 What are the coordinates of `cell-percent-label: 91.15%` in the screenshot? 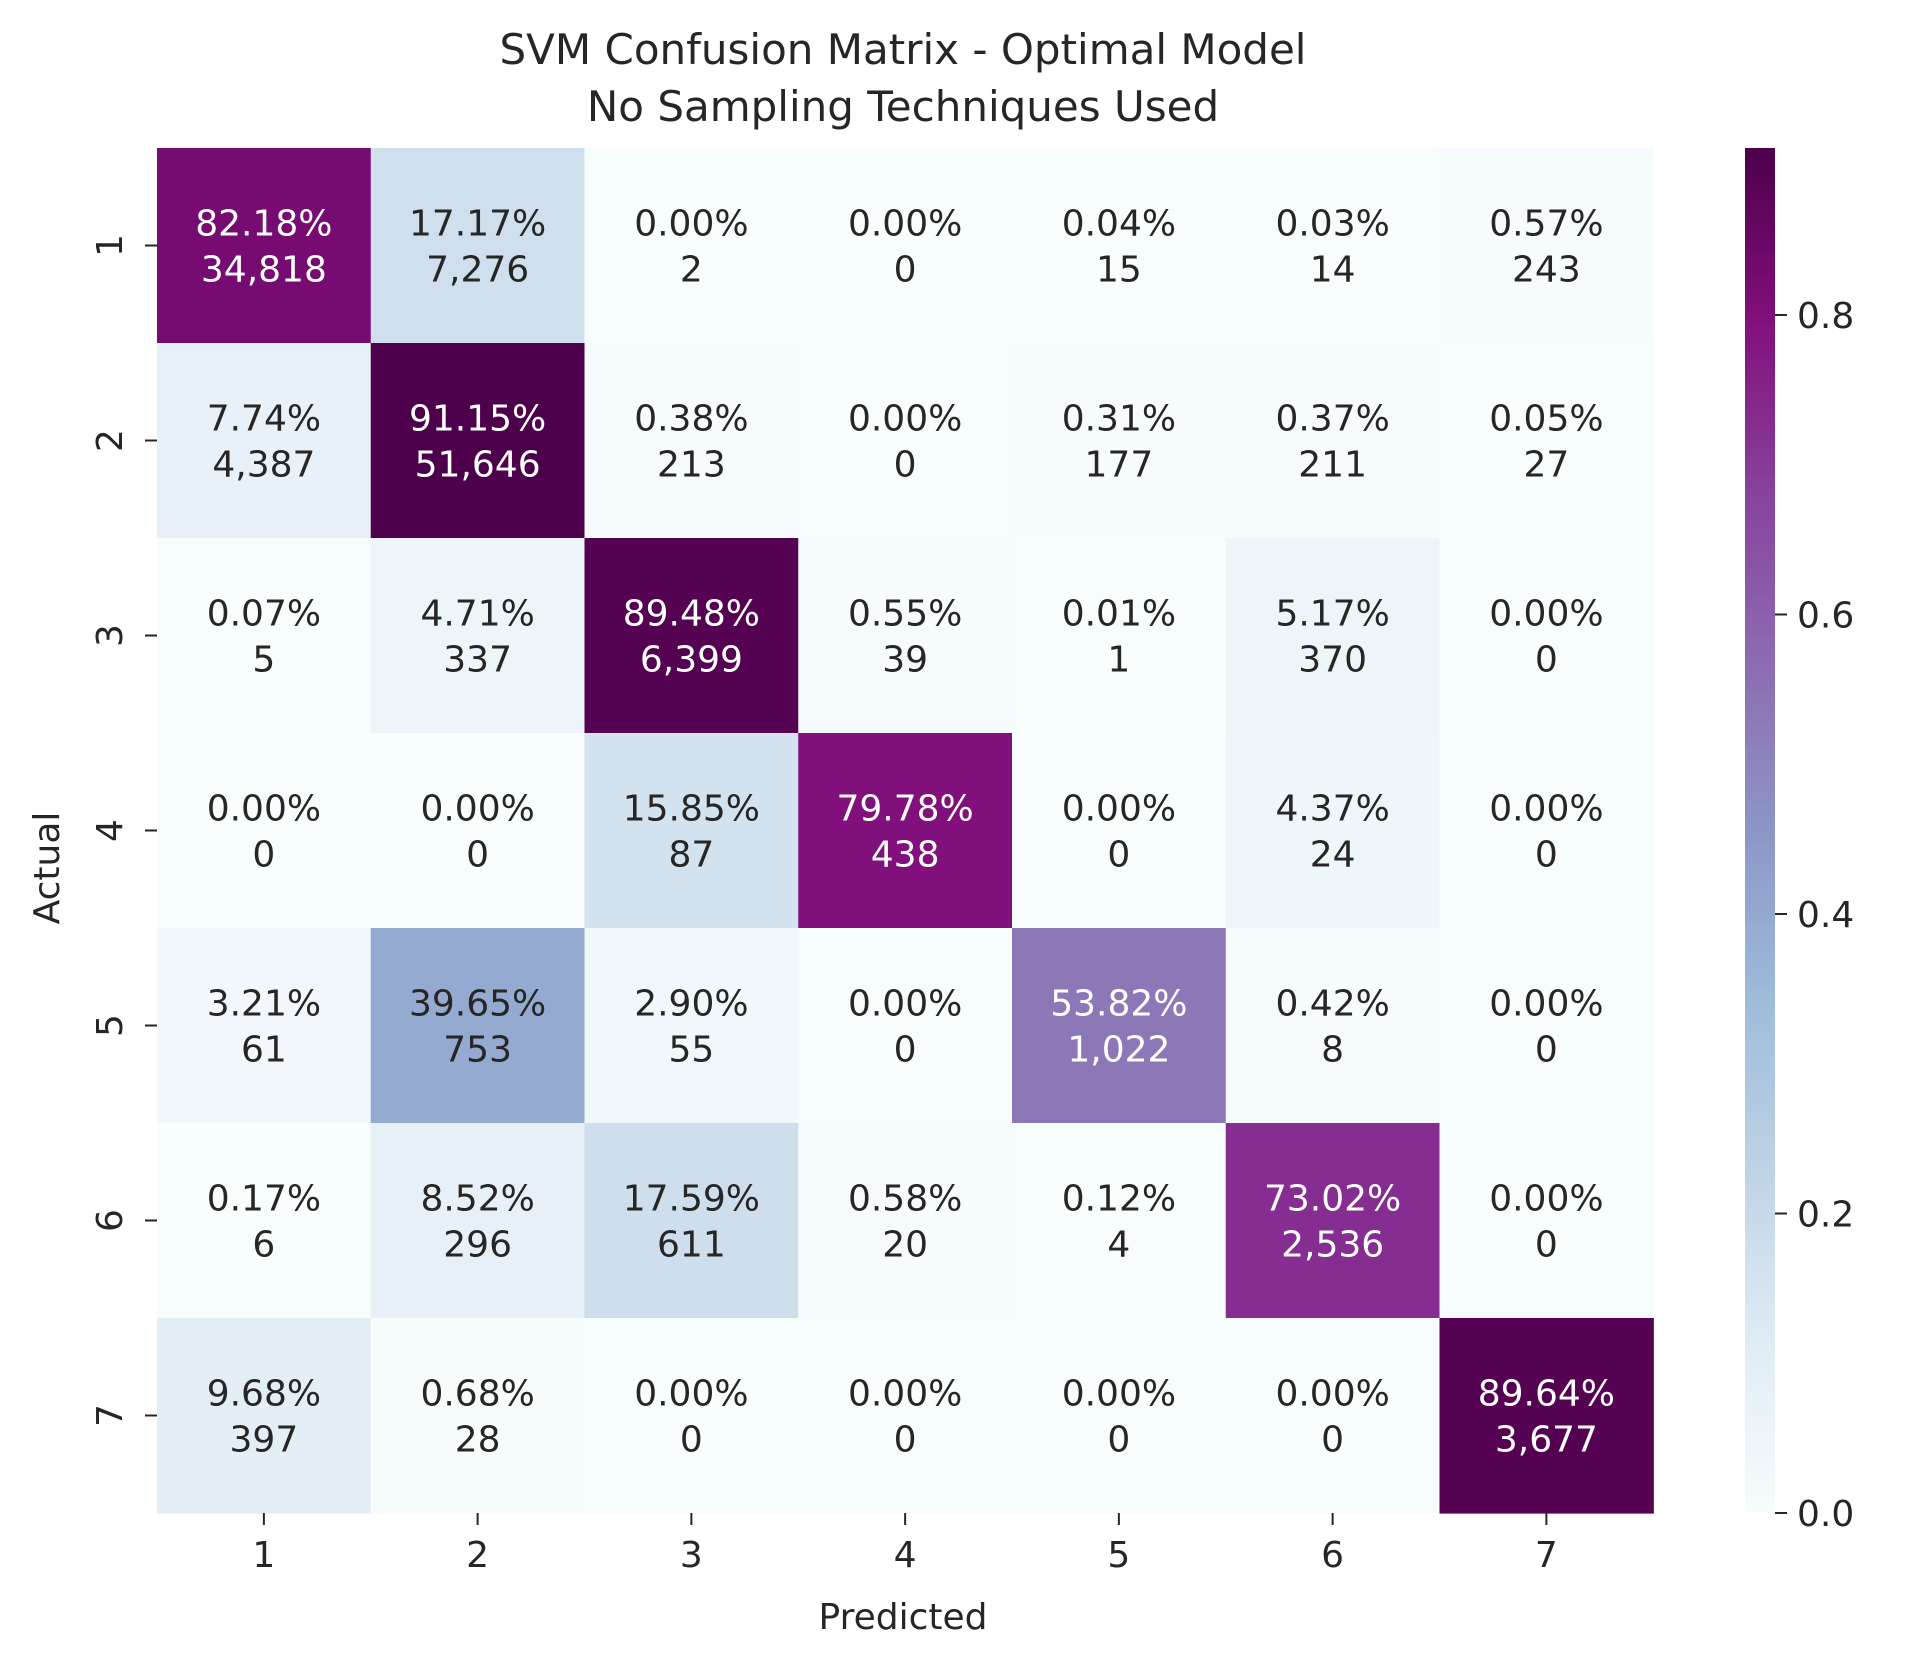 It's located at (477, 419).